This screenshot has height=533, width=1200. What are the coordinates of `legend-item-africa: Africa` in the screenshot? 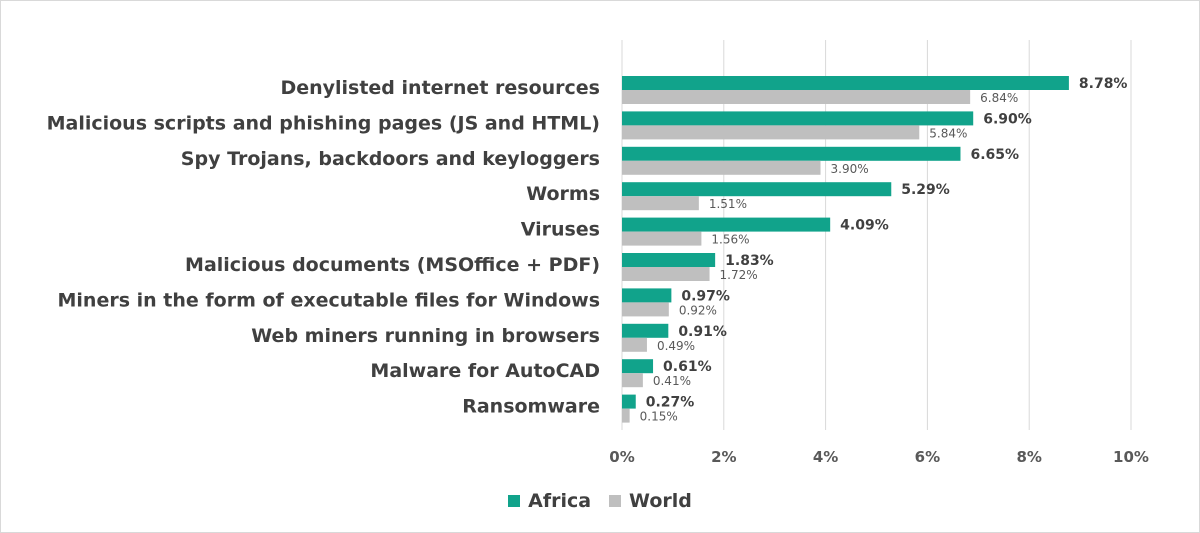 It's located at (549, 501).